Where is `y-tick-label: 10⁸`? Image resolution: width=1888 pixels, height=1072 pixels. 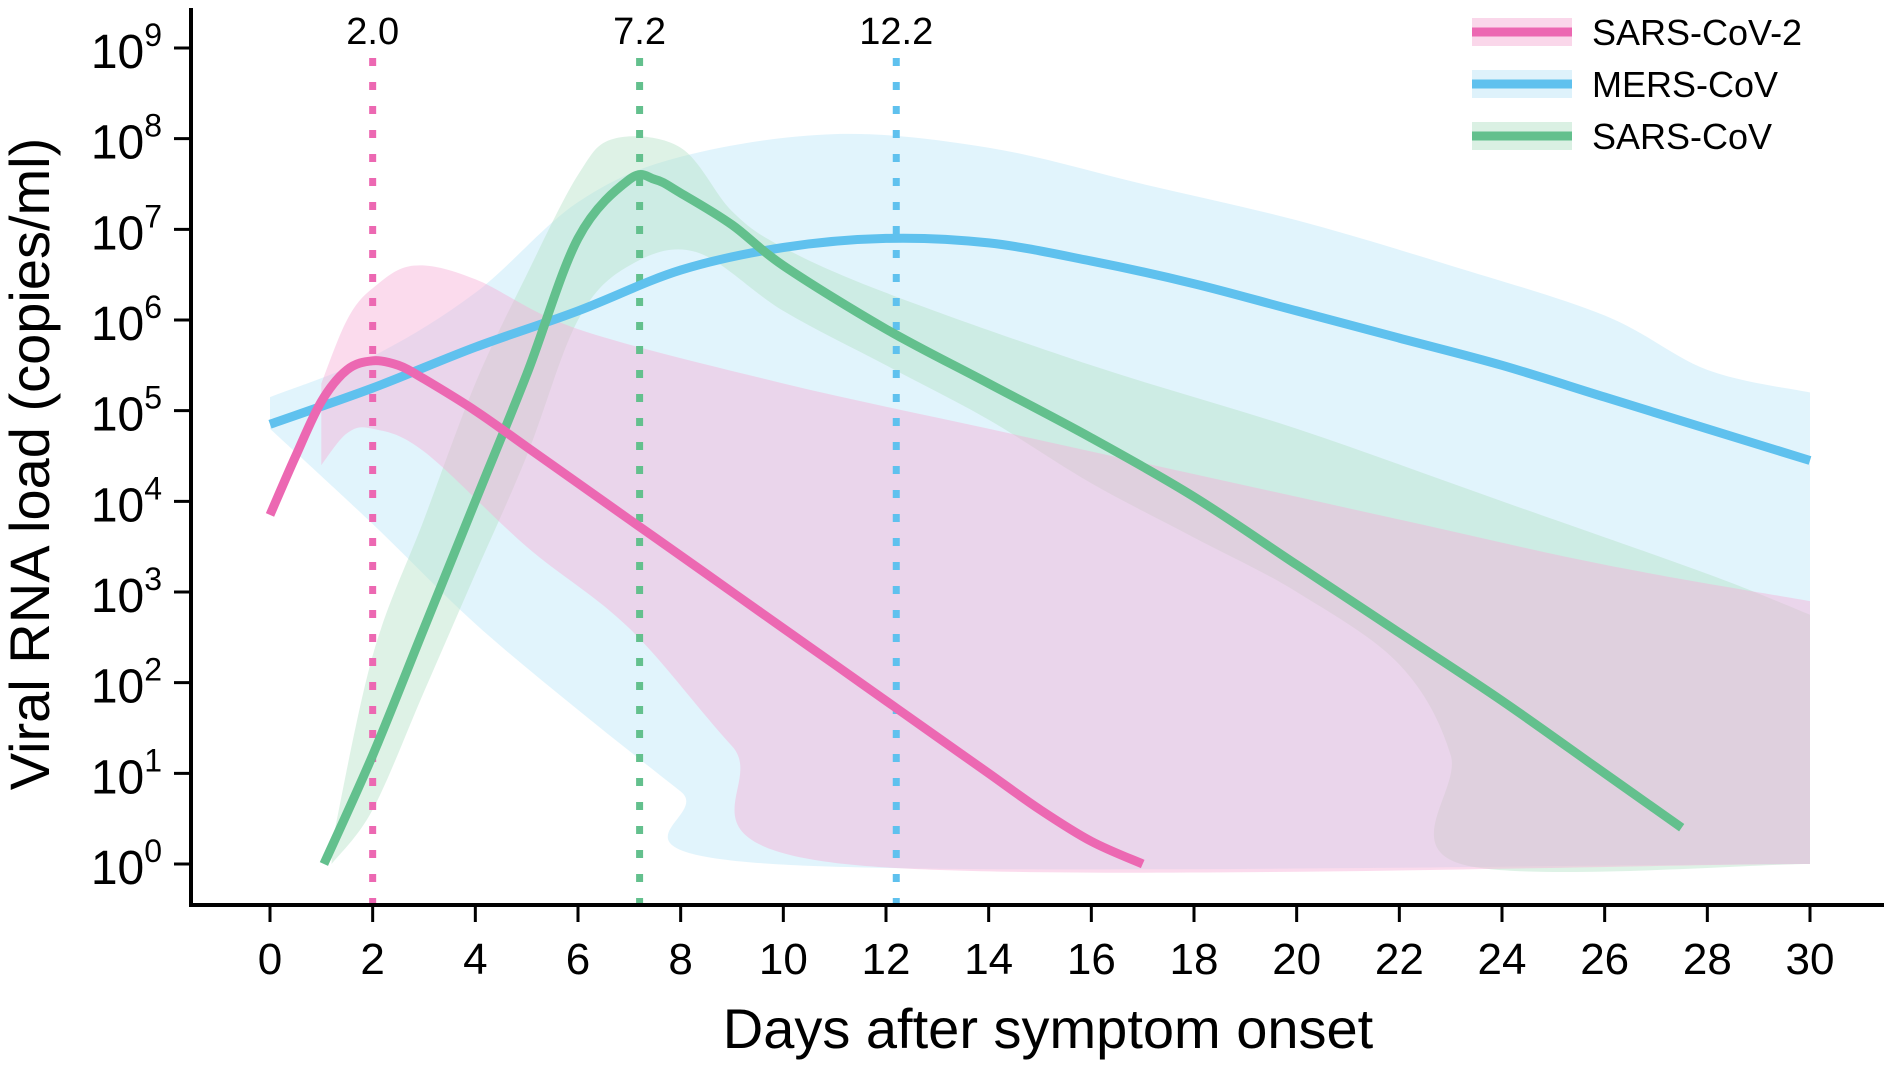
y-tick-label: 10⁸ is located at coordinates (126, 139).